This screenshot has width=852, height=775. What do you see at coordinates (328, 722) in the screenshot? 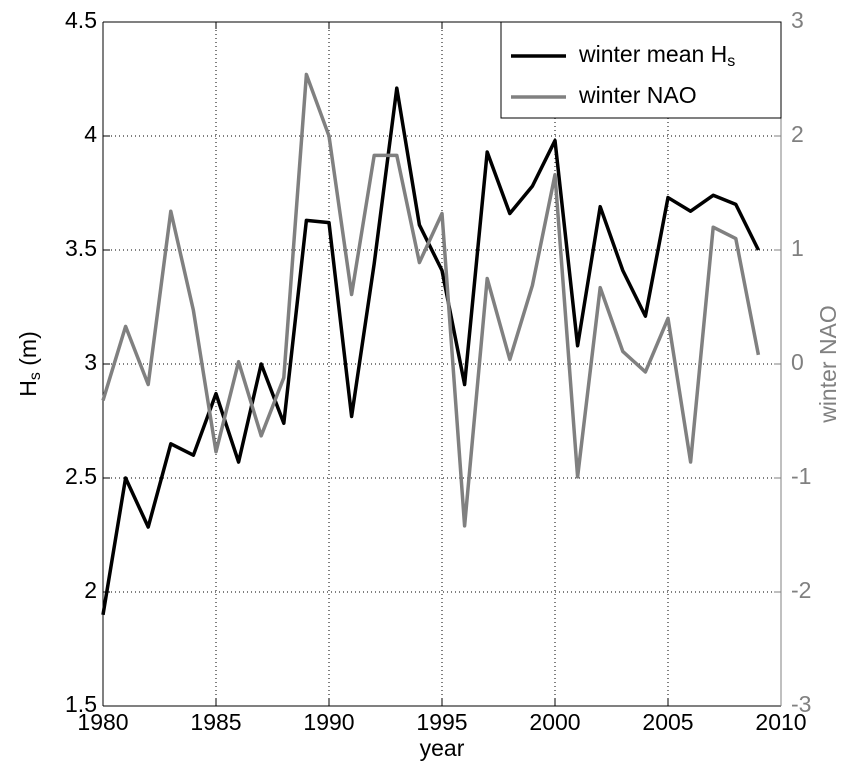
I see `x-tick-label: 1990` at bounding box center [328, 722].